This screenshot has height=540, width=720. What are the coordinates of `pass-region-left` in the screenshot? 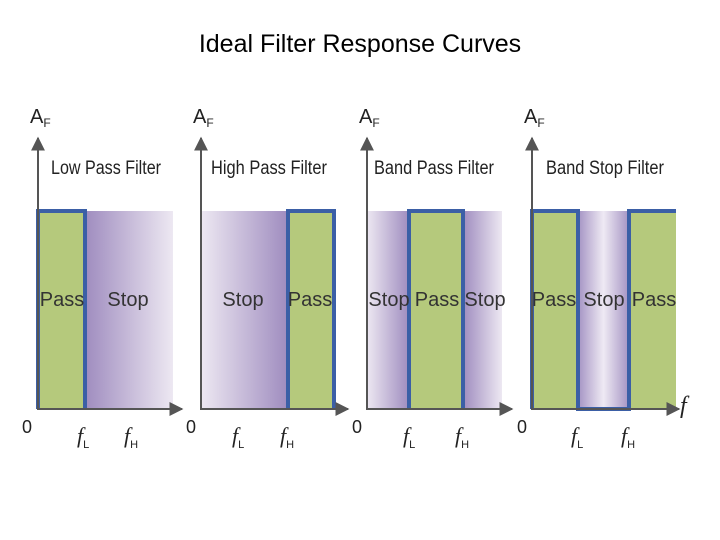 It's located at (555, 310).